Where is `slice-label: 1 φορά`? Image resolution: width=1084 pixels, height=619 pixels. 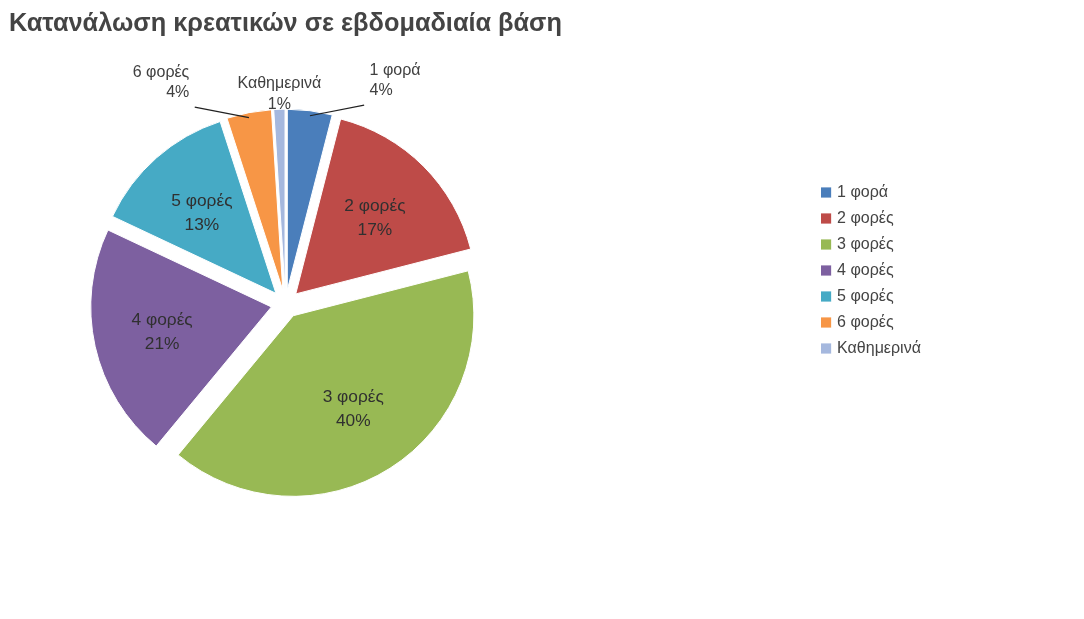
slice-label: 1 φορά is located at coordinates (395, 69).